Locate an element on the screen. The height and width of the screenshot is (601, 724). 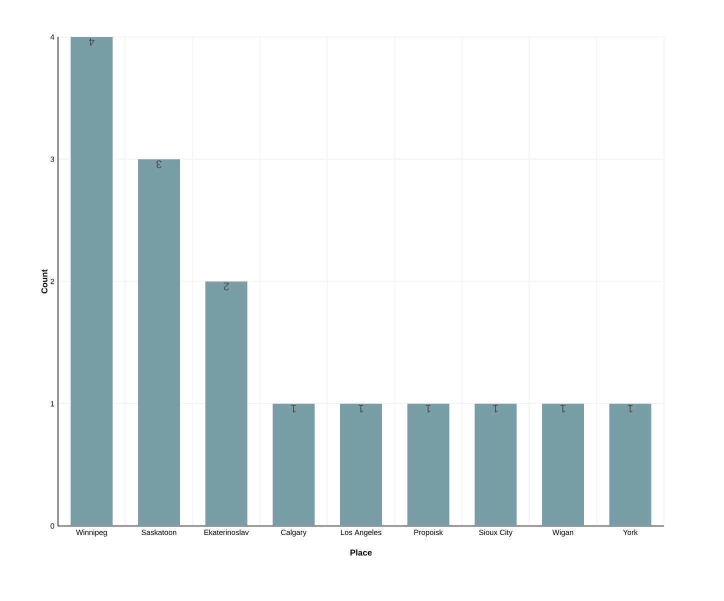
y-axis-title: Count is located at coordinates (44, 281).